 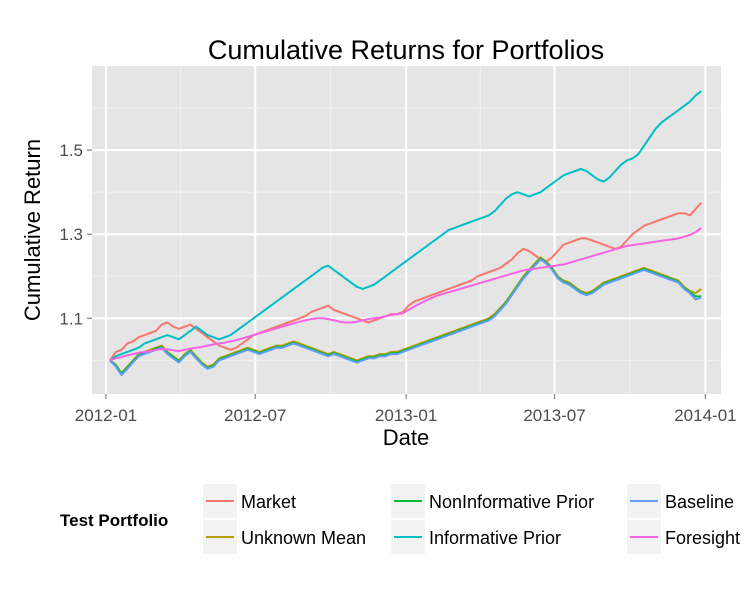 I want to click on x-tick-label: 2014-01, so click(x=705, y=415).